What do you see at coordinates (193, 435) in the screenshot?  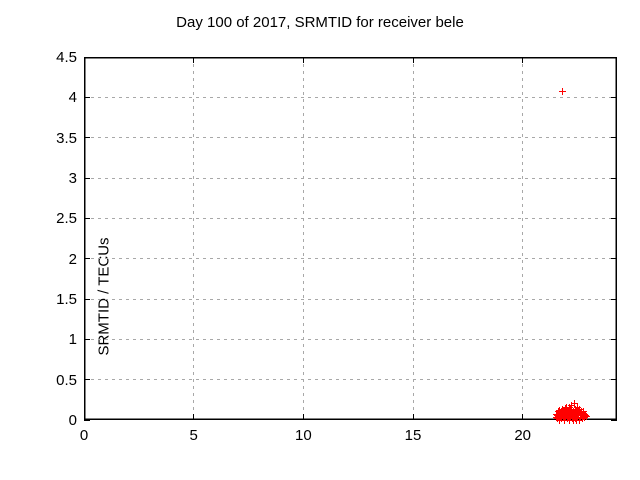 I see `x-tick-label: 5` at bounding box center [193, 435].